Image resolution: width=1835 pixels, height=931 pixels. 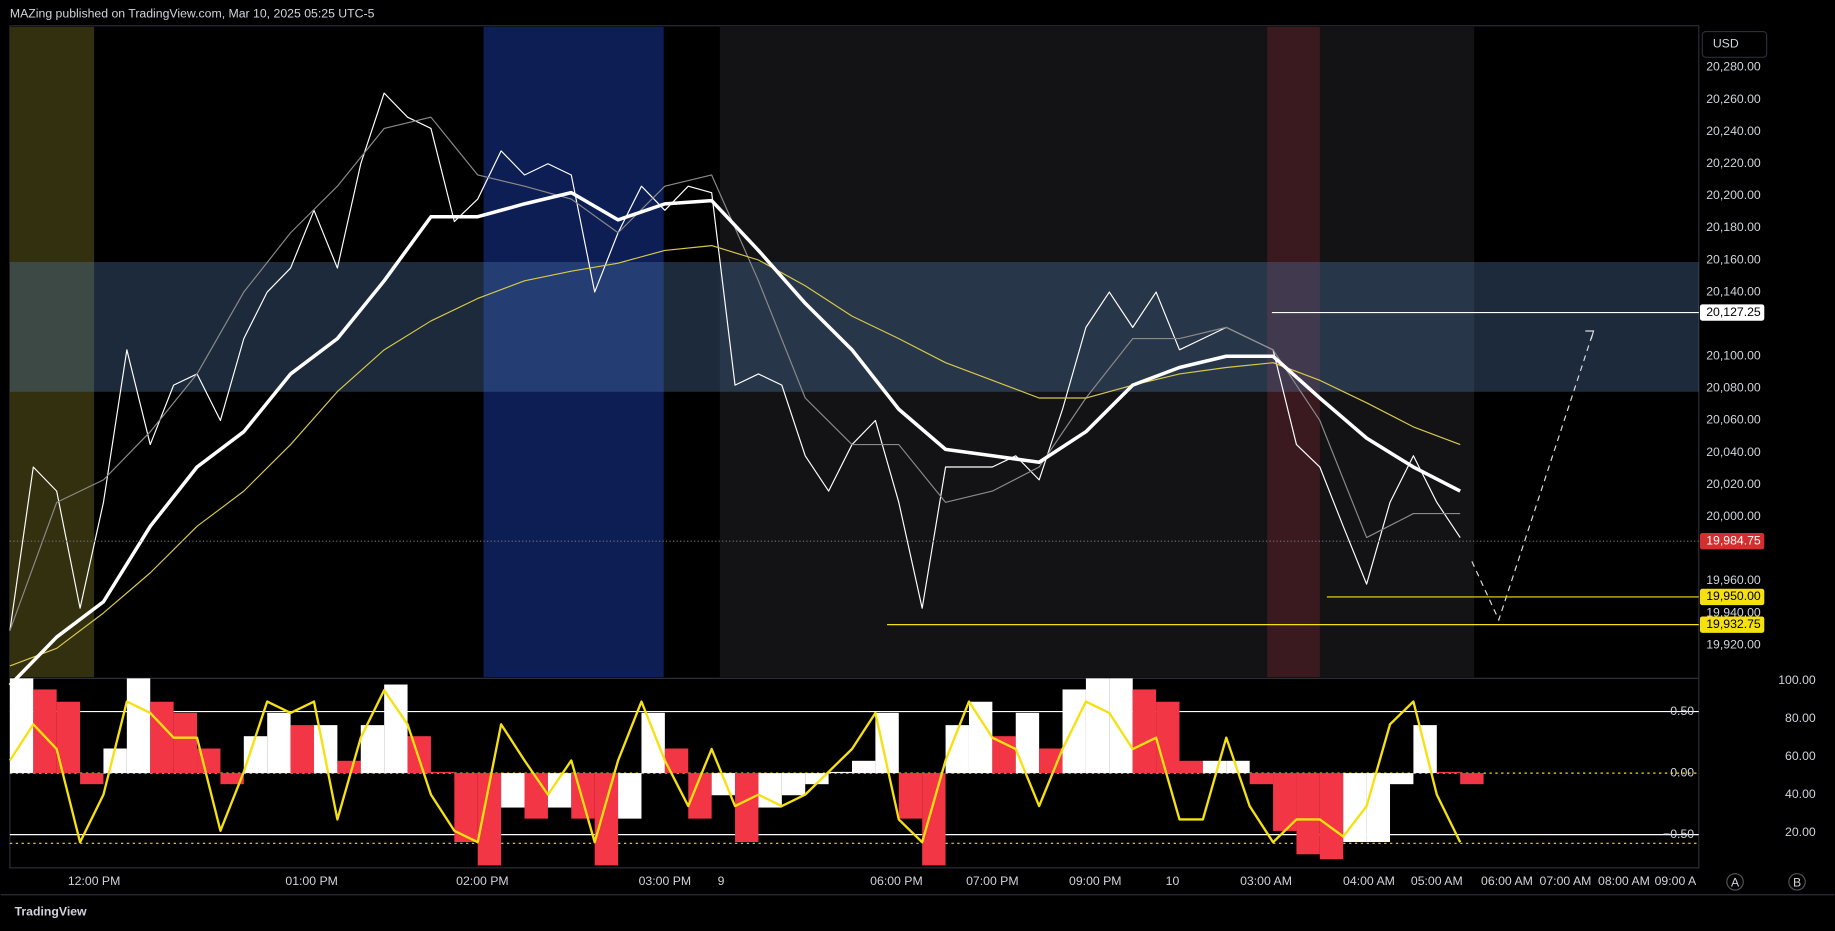 I want to click on y-tick-label: 20,140.00, so click(x=1733, y=291).